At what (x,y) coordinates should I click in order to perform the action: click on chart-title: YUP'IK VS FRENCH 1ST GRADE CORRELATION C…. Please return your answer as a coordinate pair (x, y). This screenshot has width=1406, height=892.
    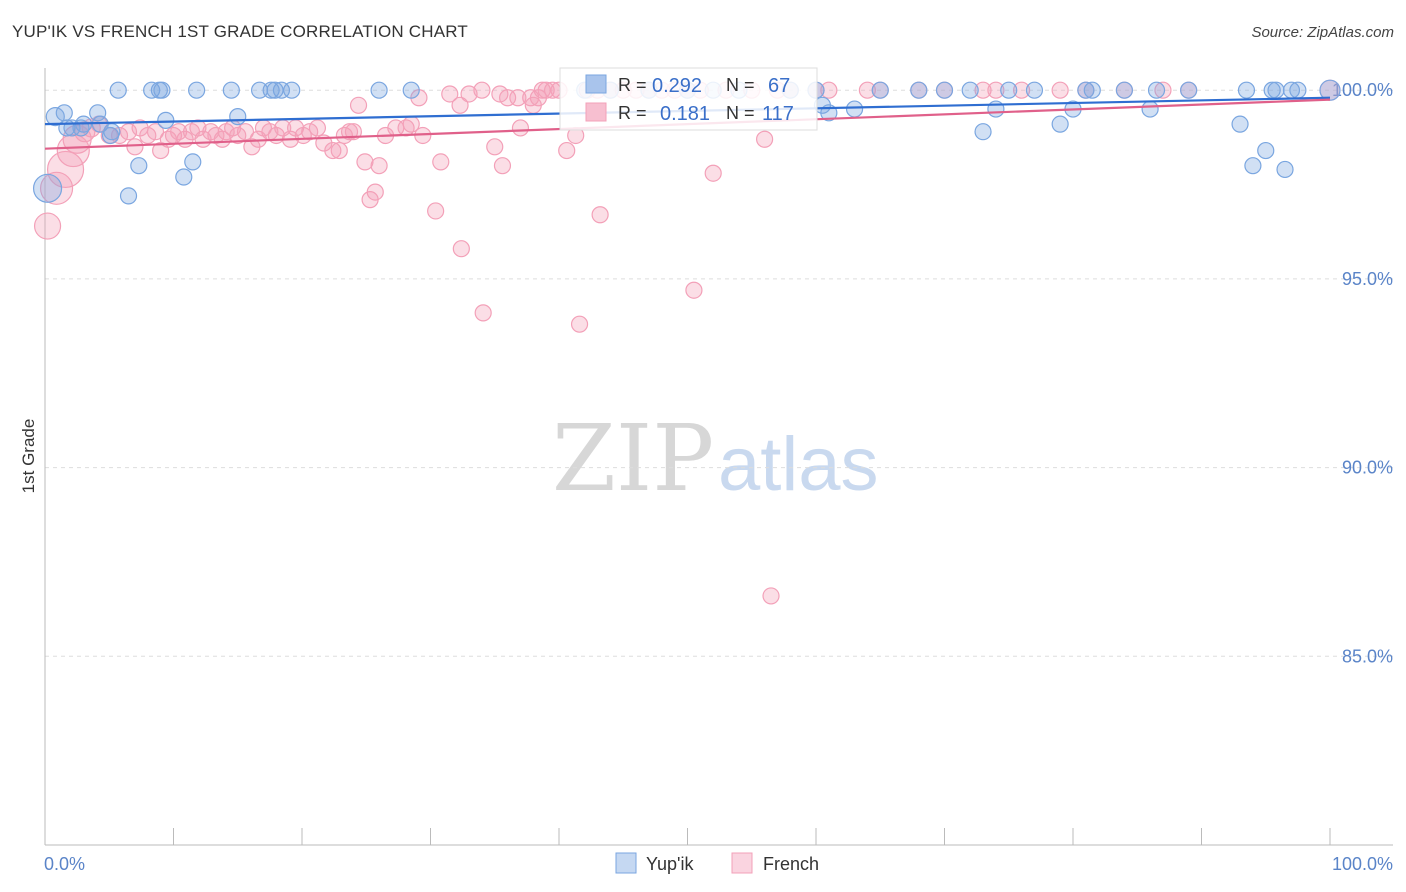
    Looking at the image, I should click on (240, 31).